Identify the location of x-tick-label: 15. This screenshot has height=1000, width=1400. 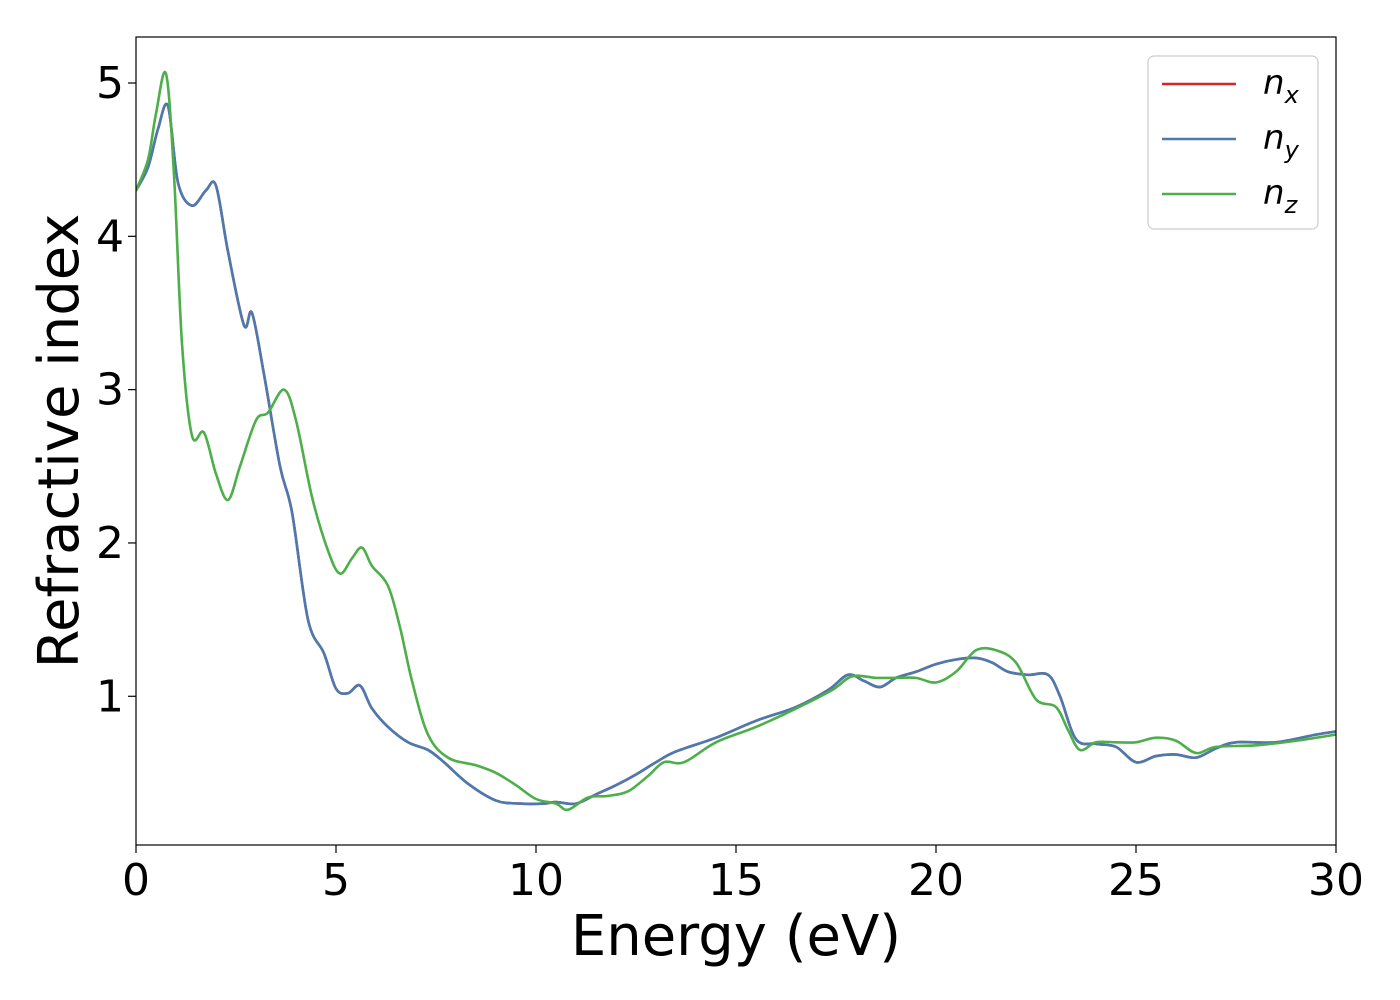
(736, 880).